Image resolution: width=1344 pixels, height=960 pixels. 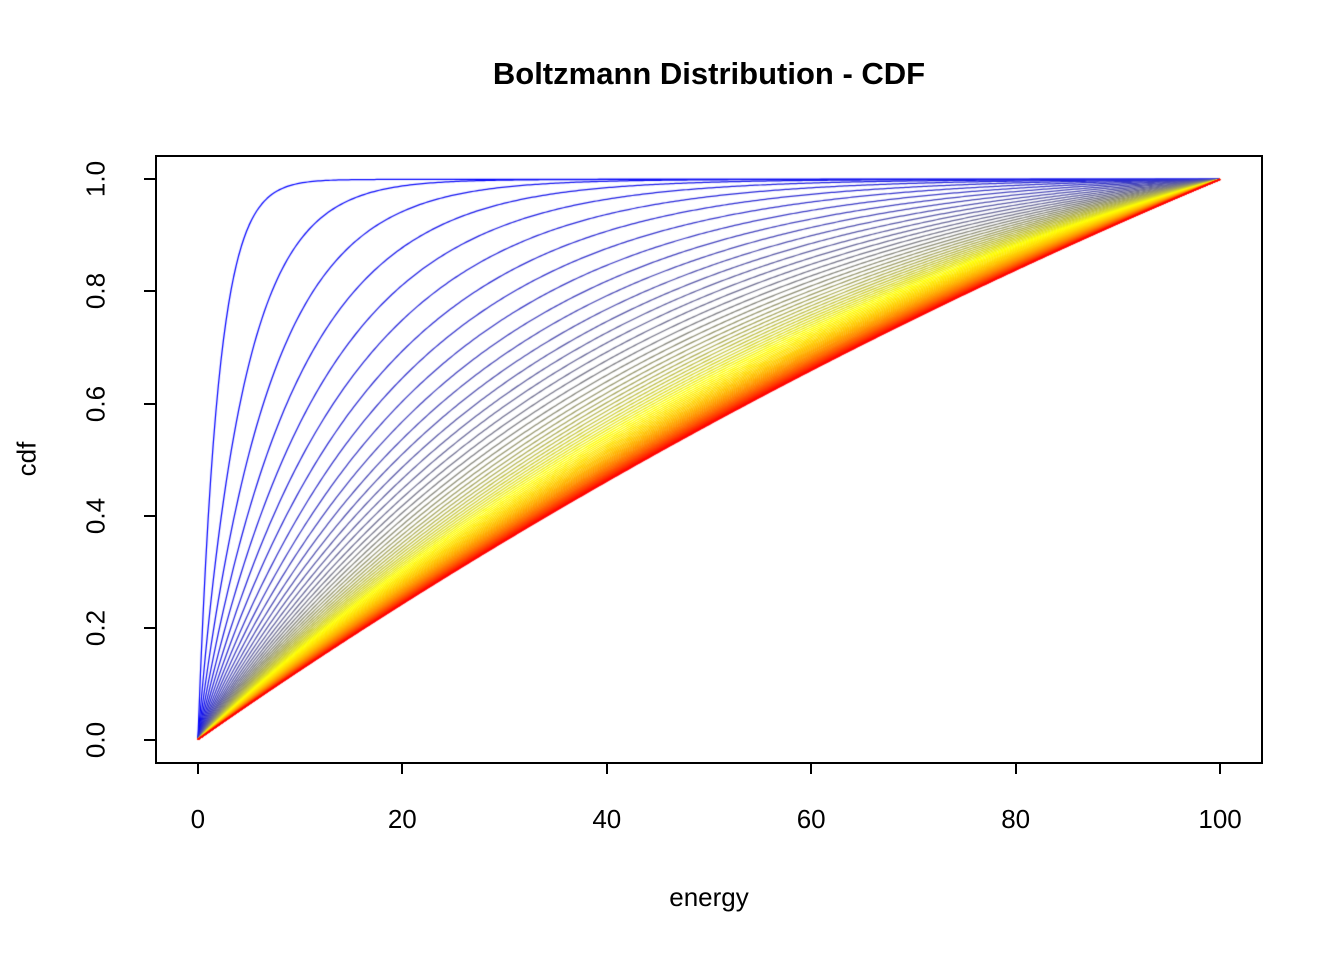 What do you see at coordinates (95, 739) in the screenshot?
I see `y-tick-label-0.0: 0.0` at bounding box center [95, 739].